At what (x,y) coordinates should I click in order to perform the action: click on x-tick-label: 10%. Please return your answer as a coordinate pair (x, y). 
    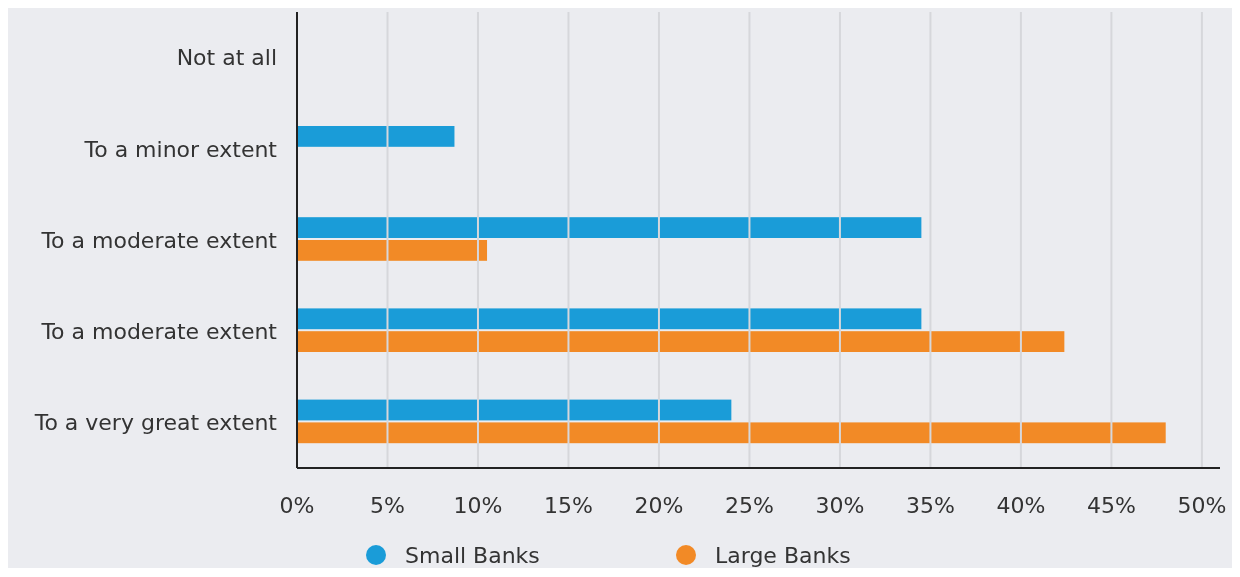
    Looking at the image, I should click on (478, 505).